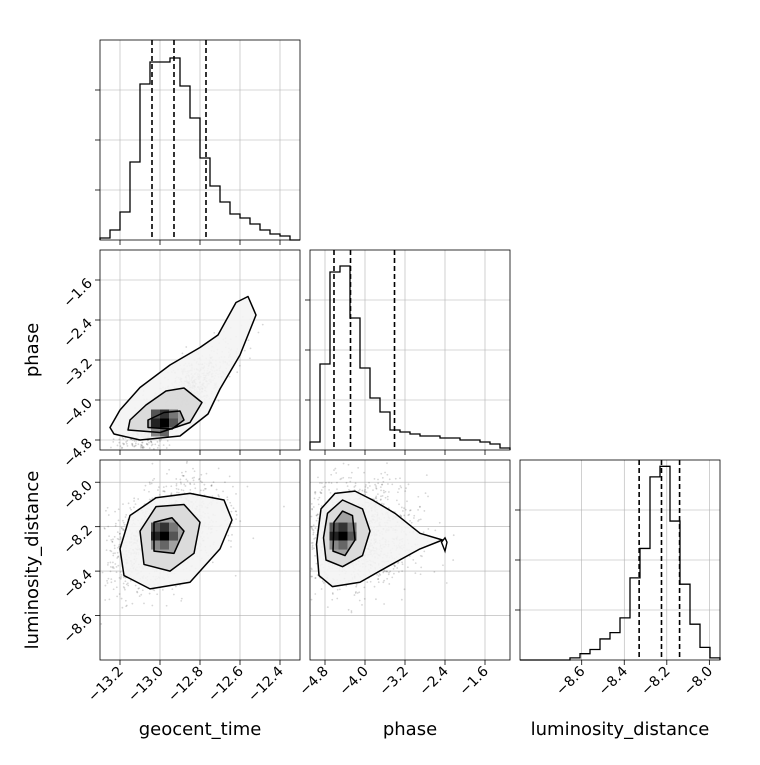 The height and width of the screenshot is (765, 760). Describe the element at coordinates (410, 357) in the screenshot. I see `hist-phase-step` at that location.